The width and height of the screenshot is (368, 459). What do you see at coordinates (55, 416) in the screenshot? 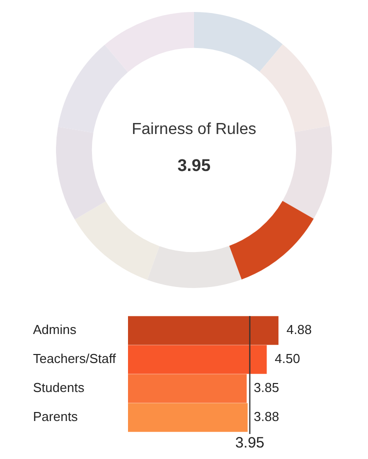
I see `y-tick-label: Parents` at bounding box center [55, 416].